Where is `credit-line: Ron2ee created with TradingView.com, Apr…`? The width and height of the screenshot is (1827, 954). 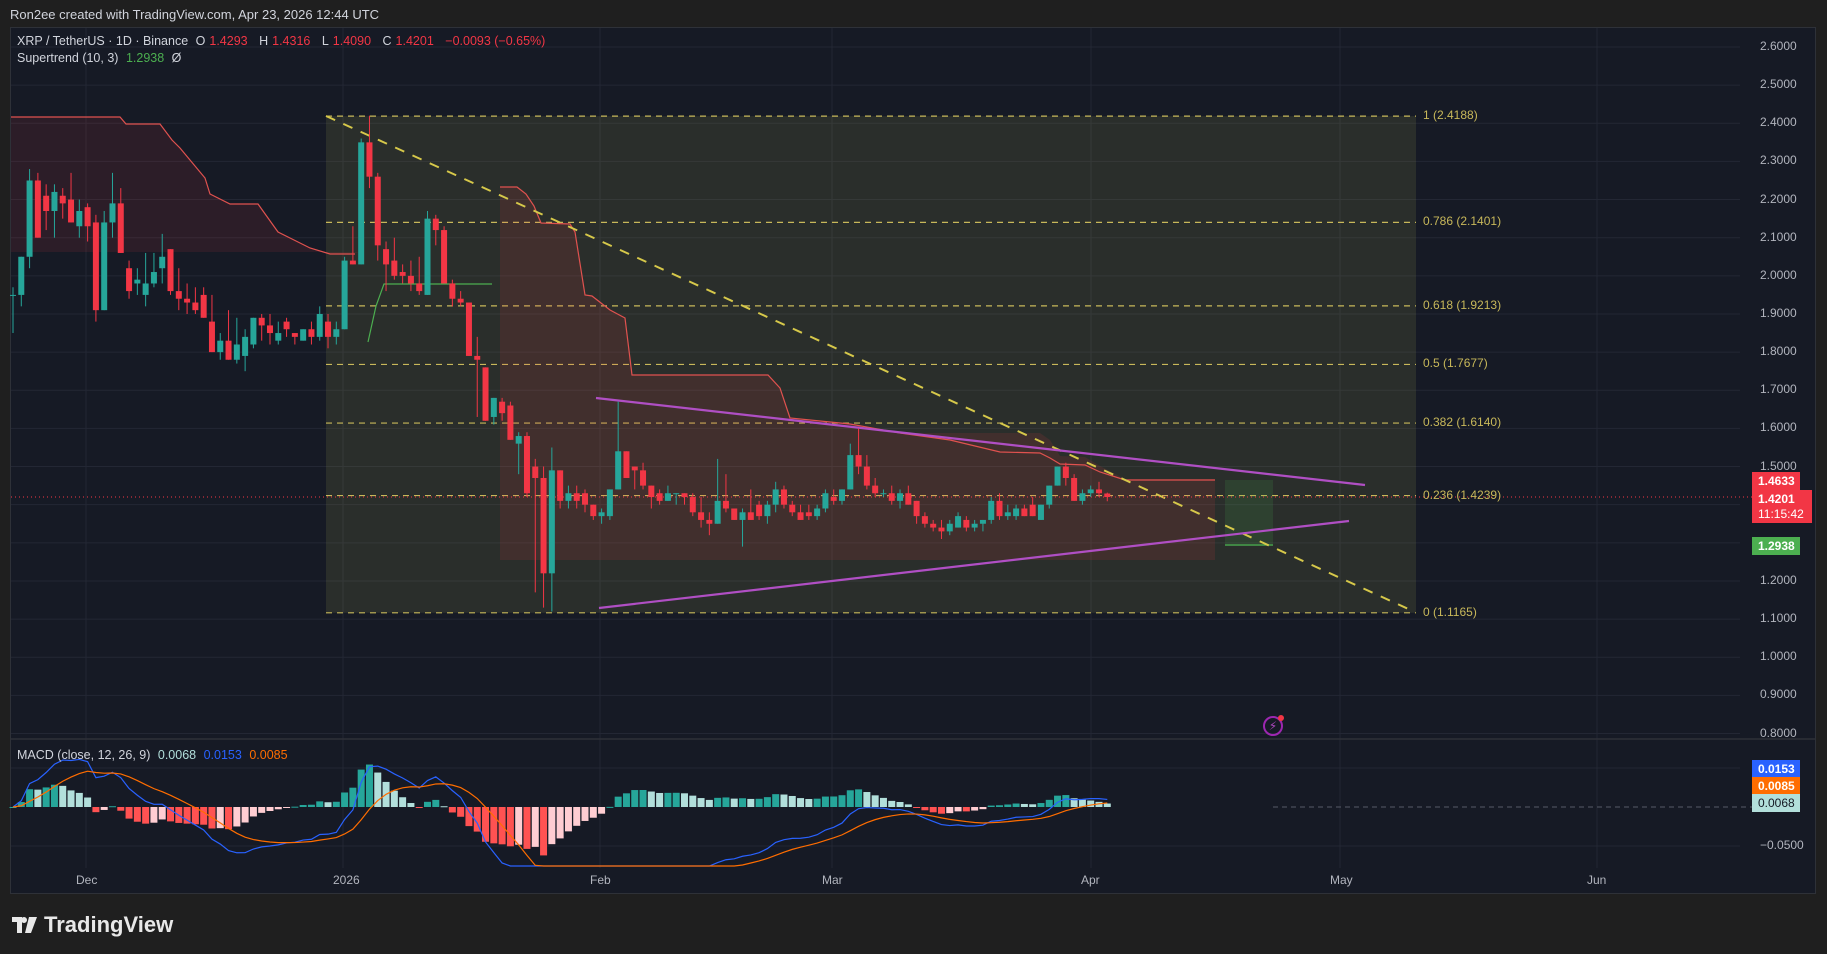 credit-line: Ron2ee created with TradingView.com, Apr… is located at coordinates (195, 14).